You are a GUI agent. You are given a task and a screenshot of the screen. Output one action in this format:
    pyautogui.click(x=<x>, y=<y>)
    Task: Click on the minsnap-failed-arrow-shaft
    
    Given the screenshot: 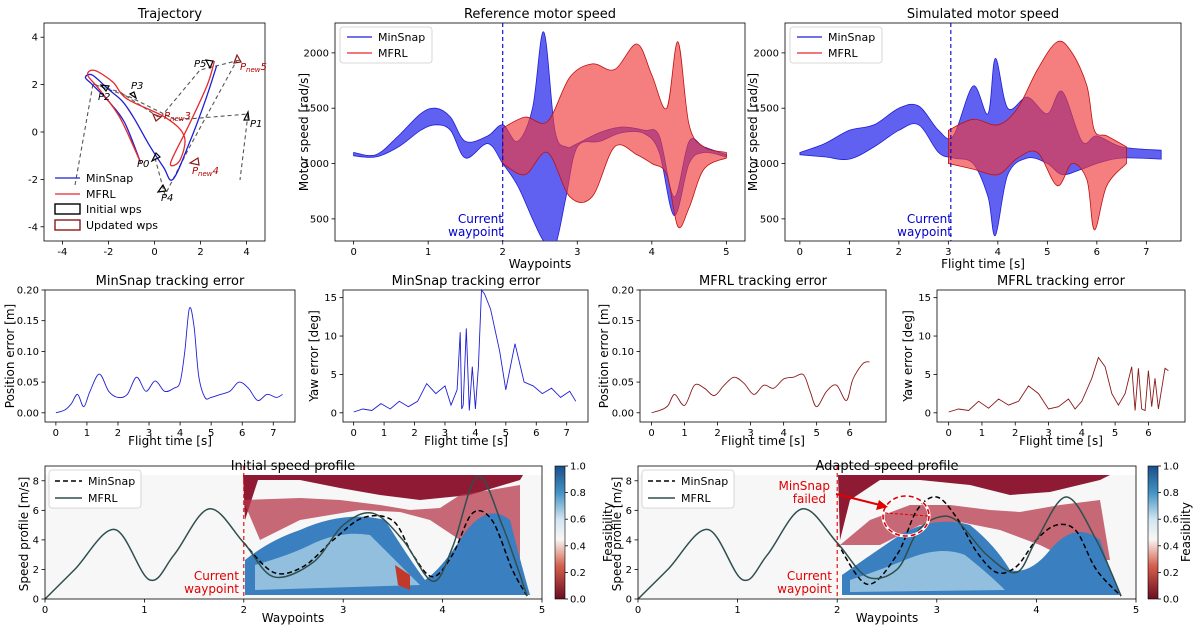 What is the action you would take?
    pyautogui.click(x=858, y=499)
    